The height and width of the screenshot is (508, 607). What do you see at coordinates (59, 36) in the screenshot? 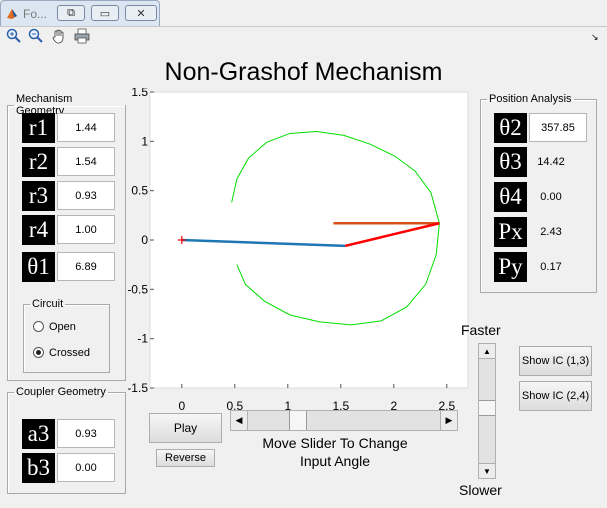
I see `pan-hand-icon` at bounding box center [59, 36].